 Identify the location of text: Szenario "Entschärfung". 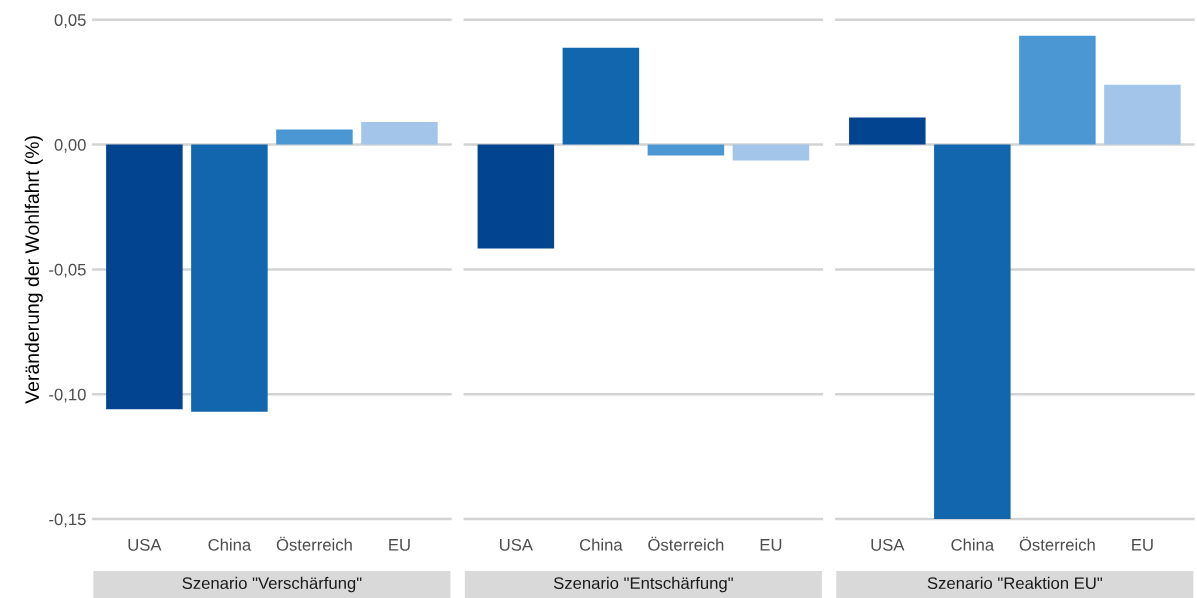
(643, 584).